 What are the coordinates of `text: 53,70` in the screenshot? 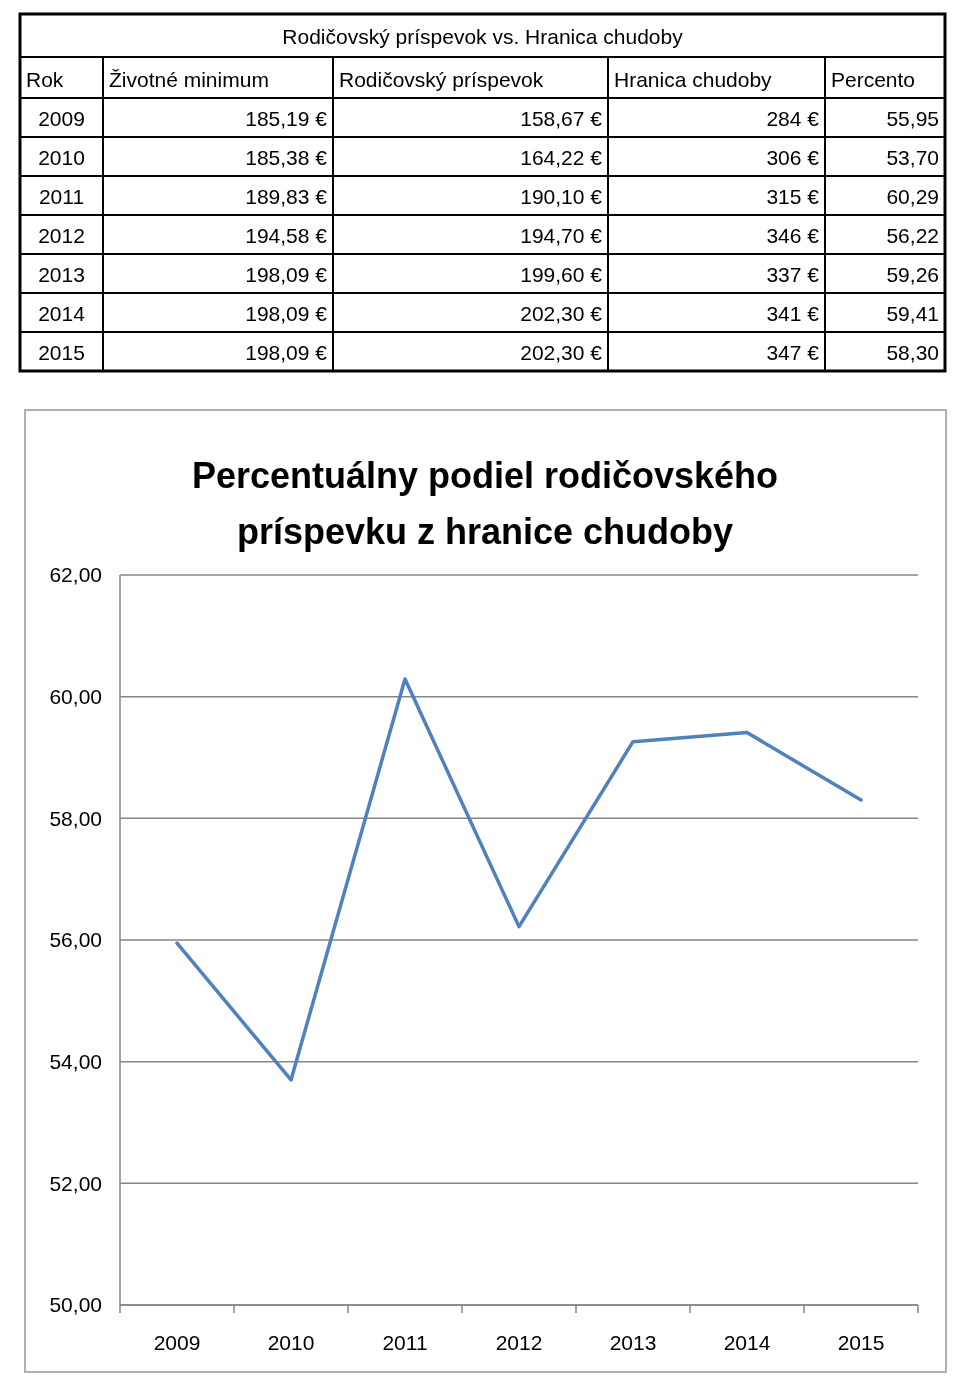 It's located at (912, 157).